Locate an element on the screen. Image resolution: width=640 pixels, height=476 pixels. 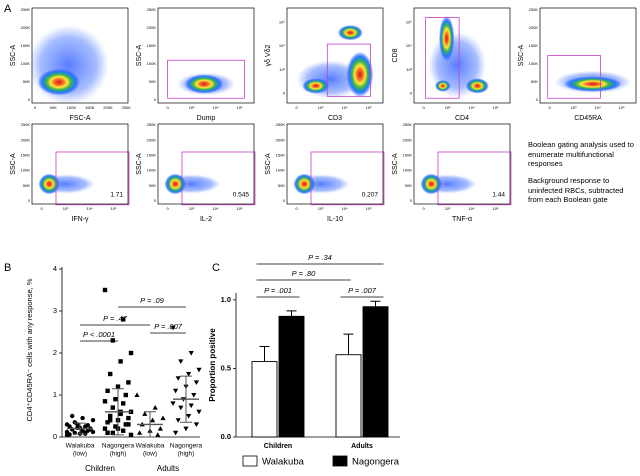
x-tick-label: 50K is located at coordinates (53, 107).